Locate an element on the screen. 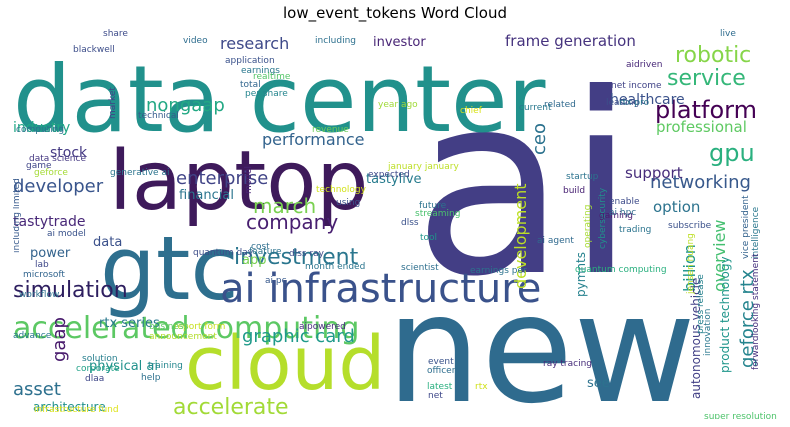  cloud-word: latest is located at coordinates (440, 387).